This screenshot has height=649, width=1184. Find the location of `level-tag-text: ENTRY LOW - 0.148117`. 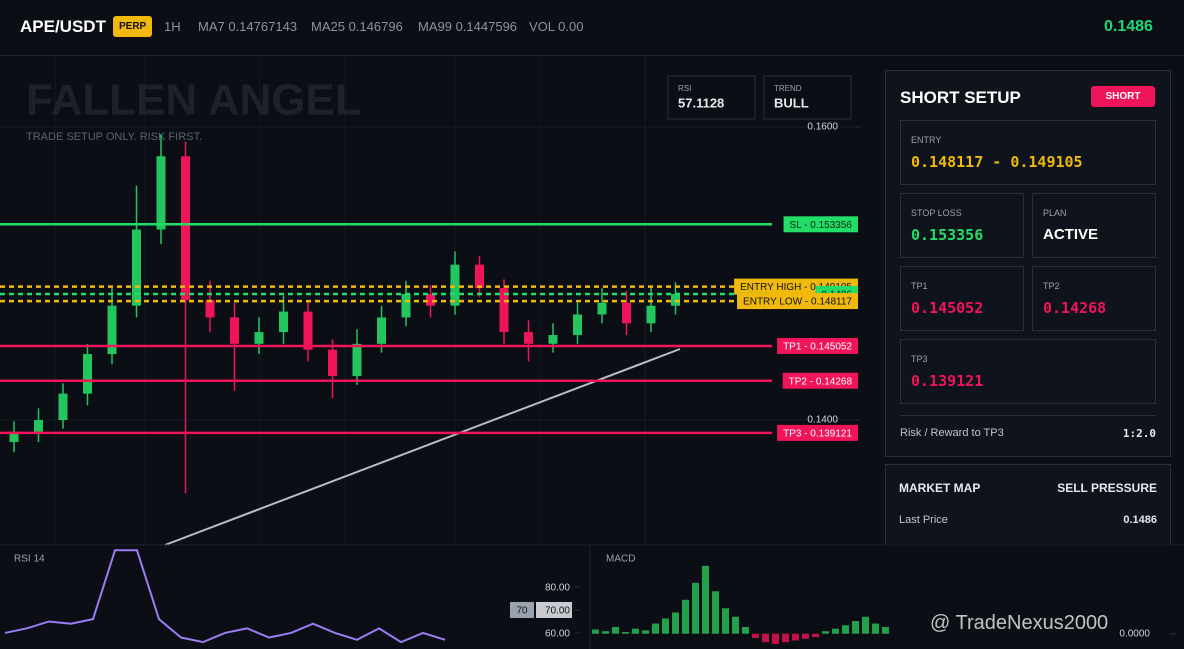

level-tag-text: ENTRY LOW - 0.148117 is located at coordinates (797, 302).